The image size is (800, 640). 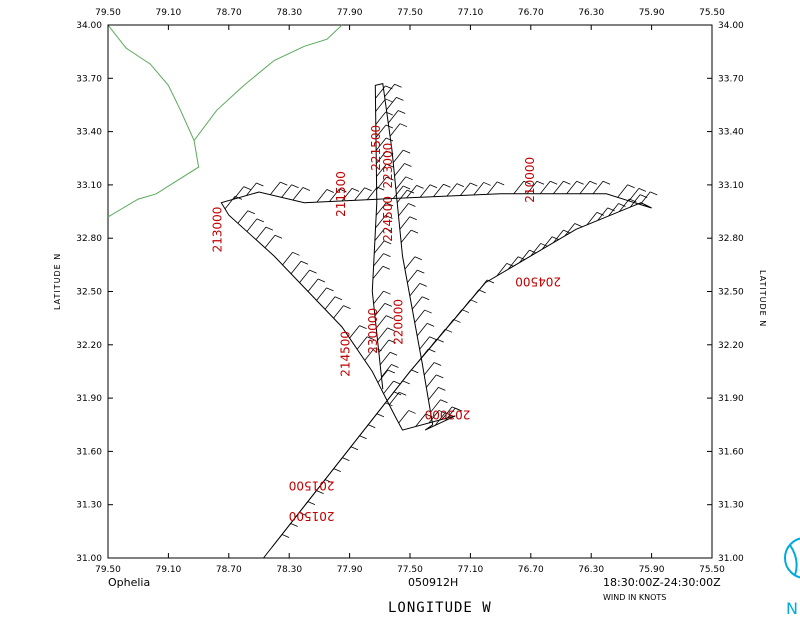 I want to click on lon-tick-label-top: 78.30, so click(x=289, y=13).